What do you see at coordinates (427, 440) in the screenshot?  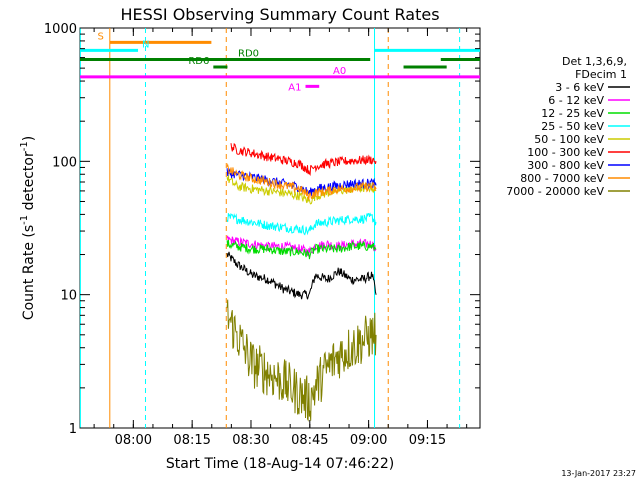 I see `x-tick-label-5: 09:15` at bounding box center [427, 440].